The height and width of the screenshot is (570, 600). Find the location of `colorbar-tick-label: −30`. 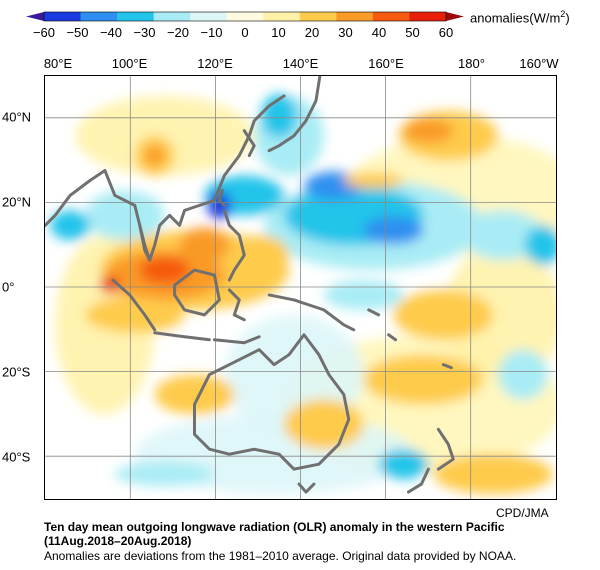

colorbar-tick-label: −30 is located at coordinates (144, 32).